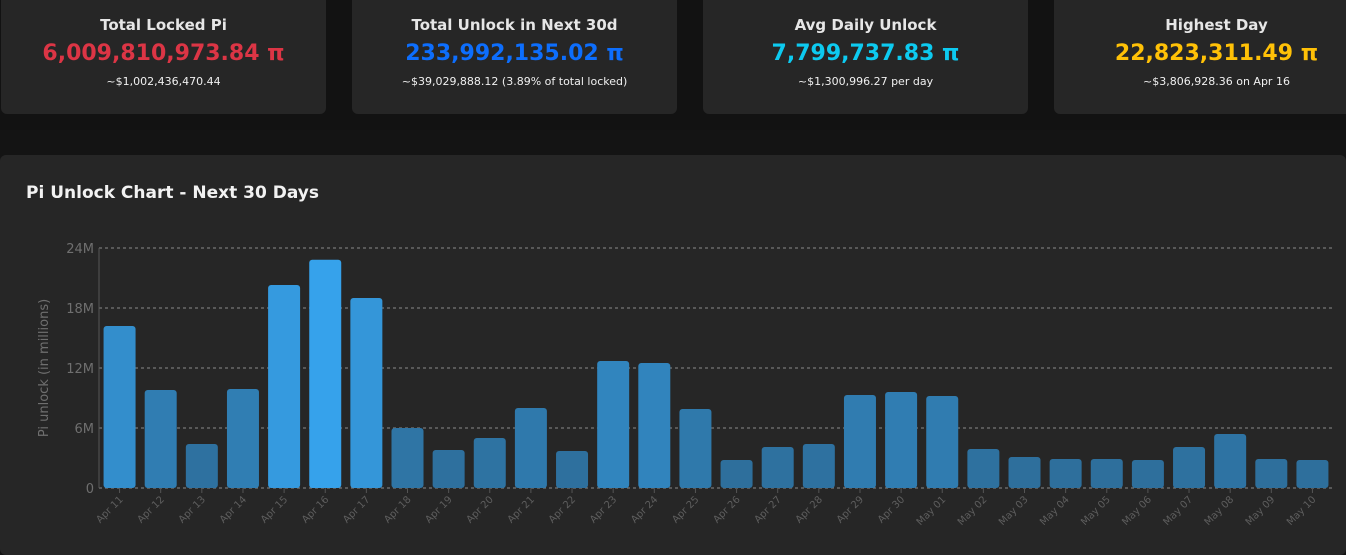  Describe the element at coordinates (151, 509) in the screenshot. I see `x-tick-label: Apr 12` at that location.